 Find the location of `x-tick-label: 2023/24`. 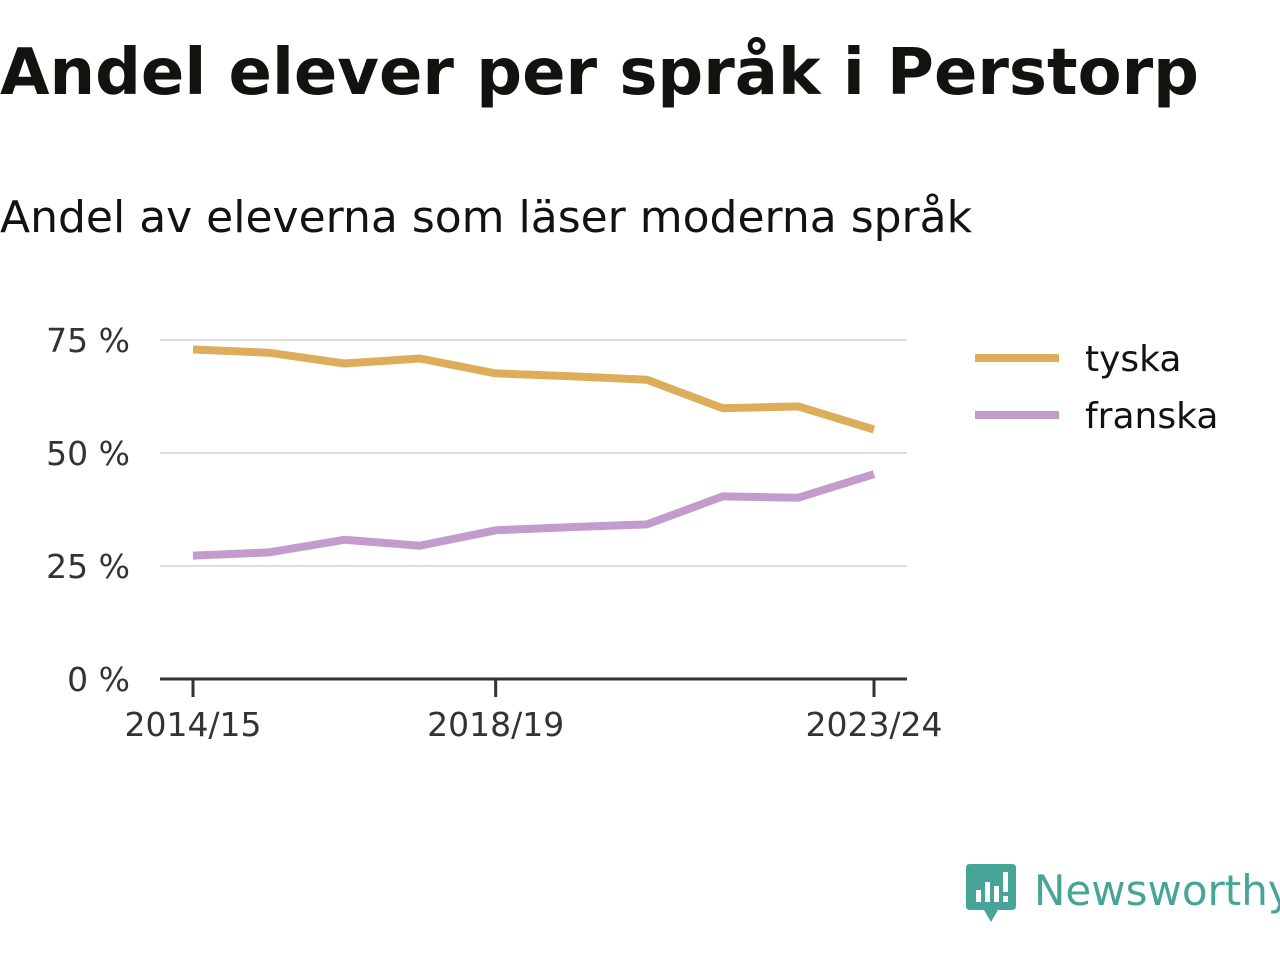

x-tick-label: 2023/24 is located at coordinates (873, 724).